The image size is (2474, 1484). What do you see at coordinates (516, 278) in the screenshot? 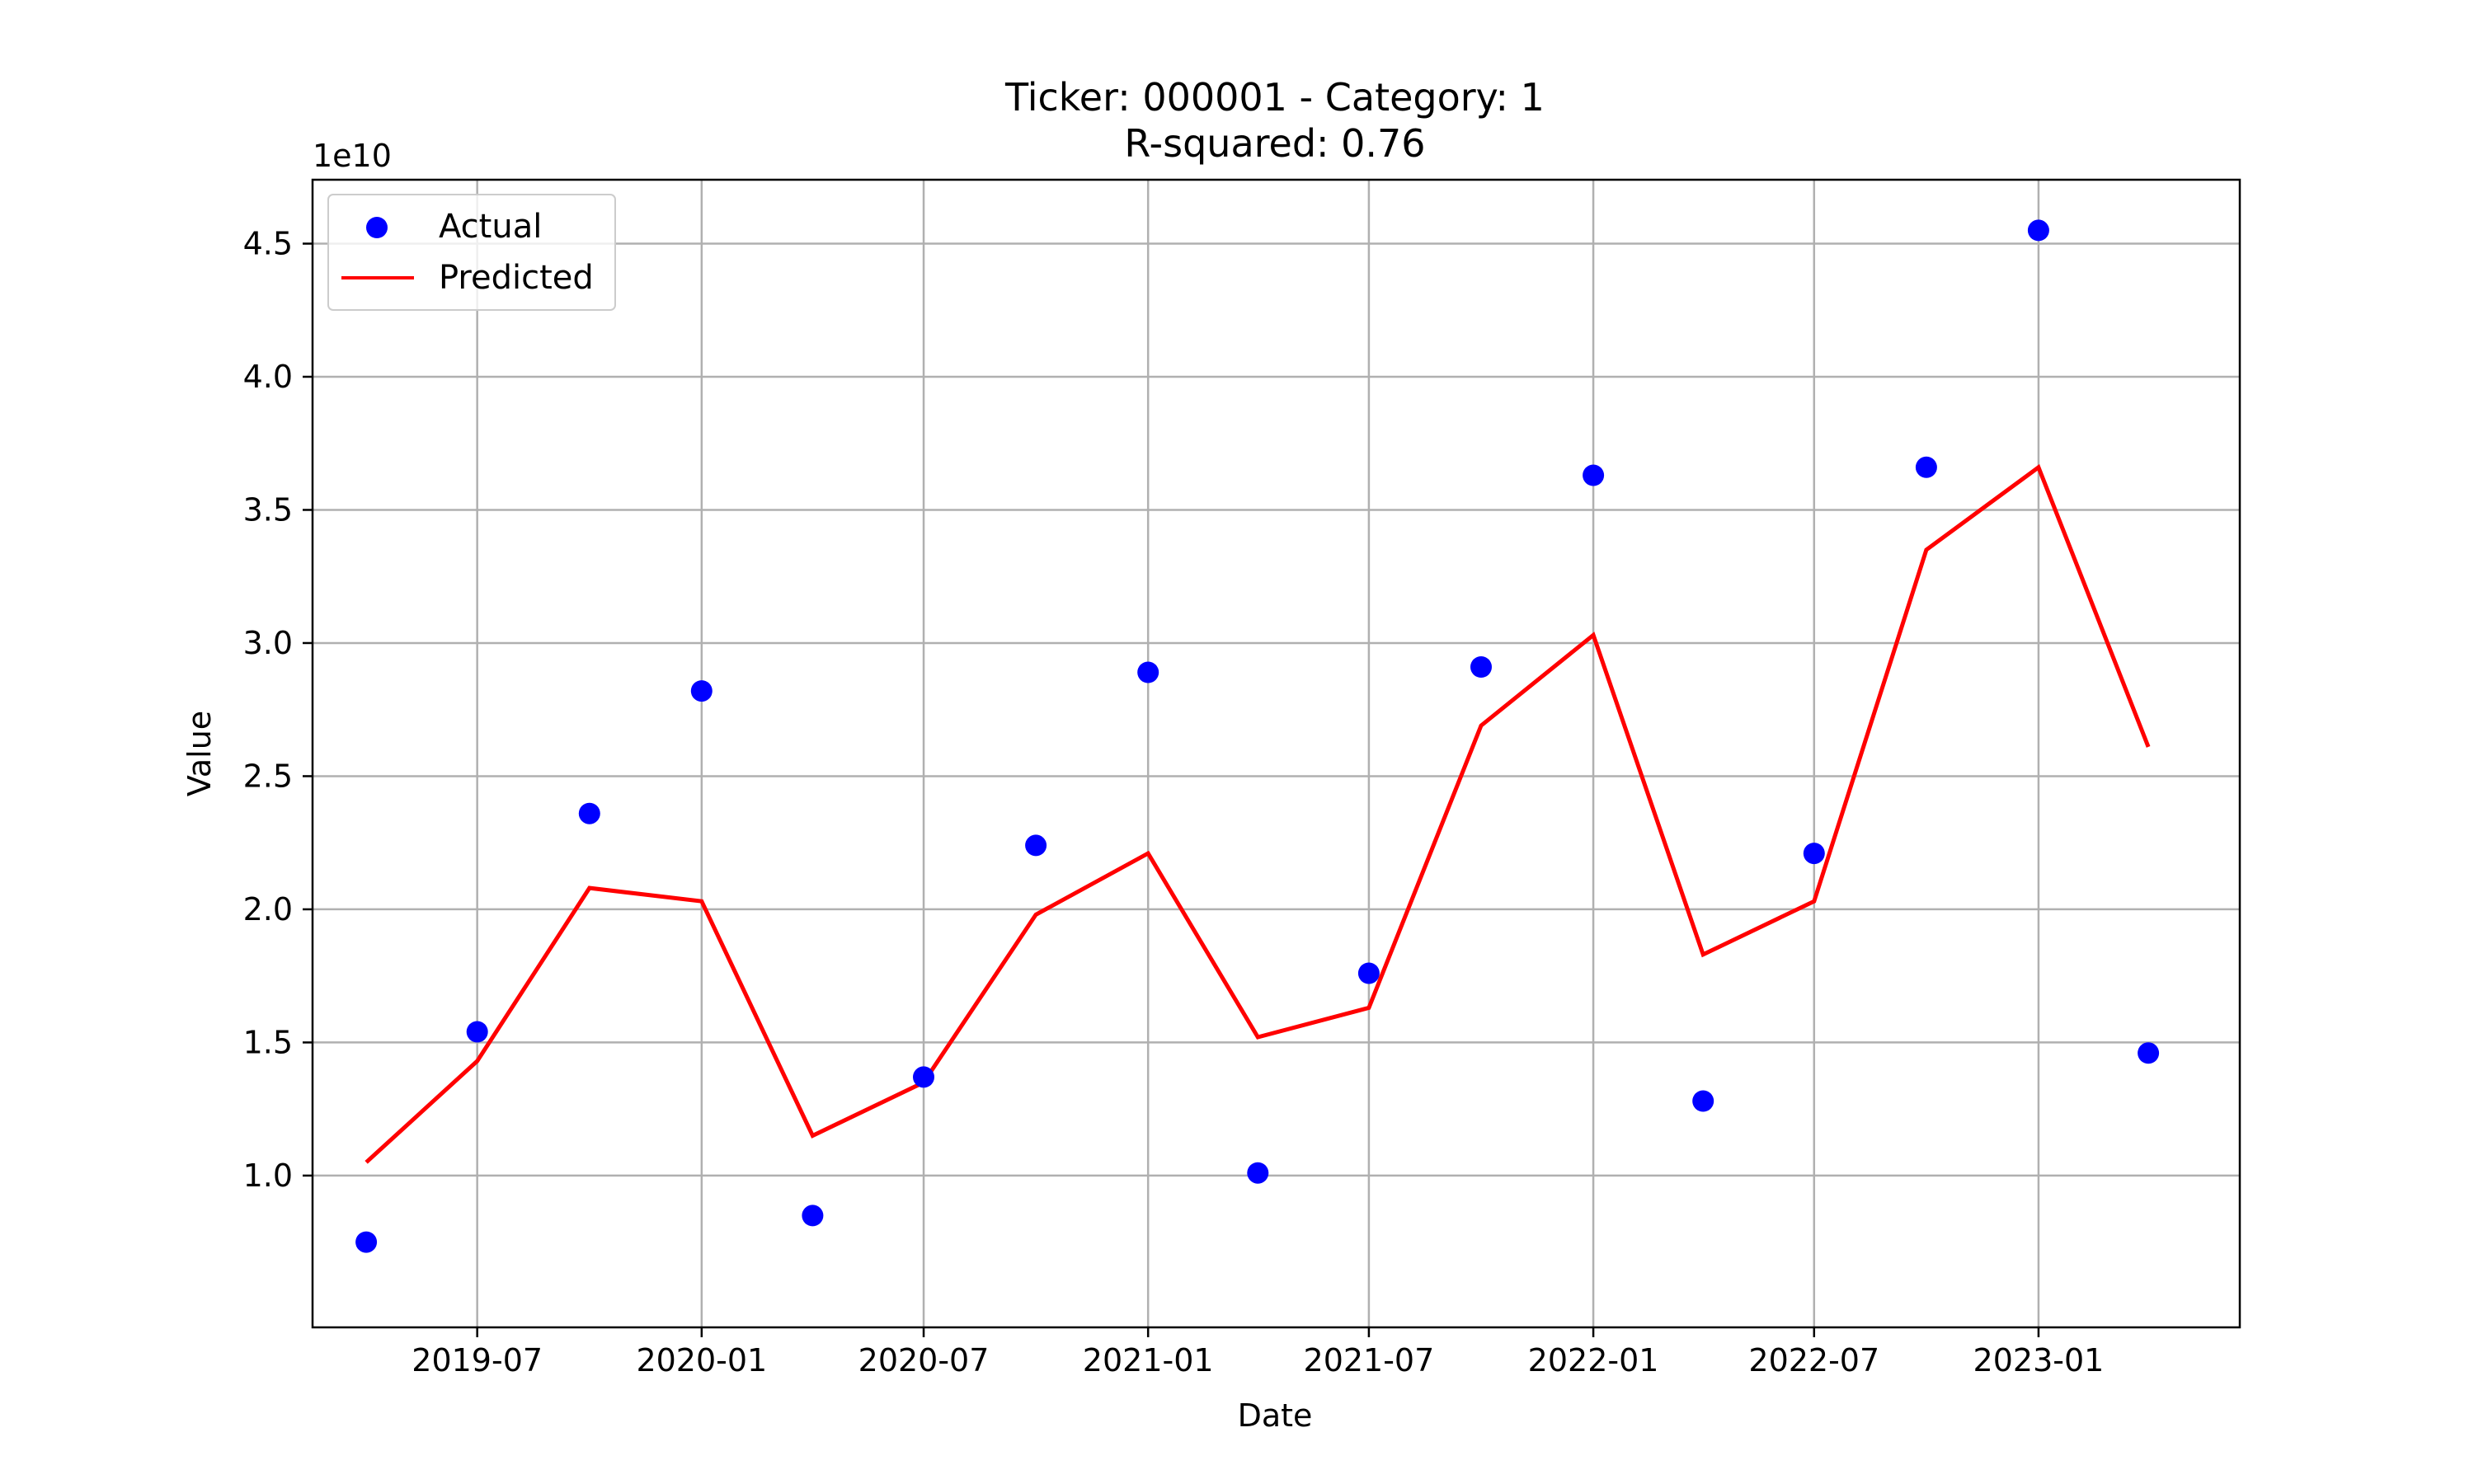
I see `legend-predicted-label: Predicted` at bounding box center [516, 278].